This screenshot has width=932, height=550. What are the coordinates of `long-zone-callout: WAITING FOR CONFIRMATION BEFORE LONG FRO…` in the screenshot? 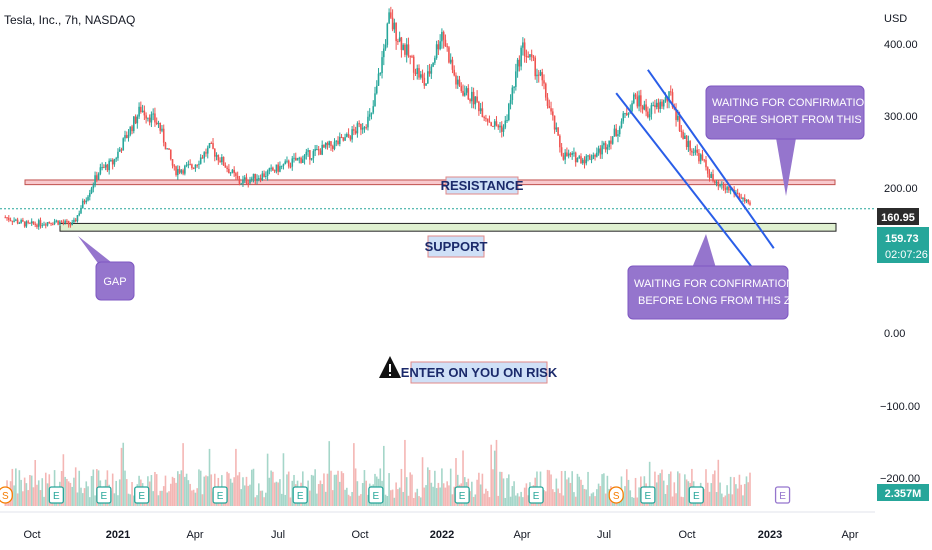 It's located at (720, 277).